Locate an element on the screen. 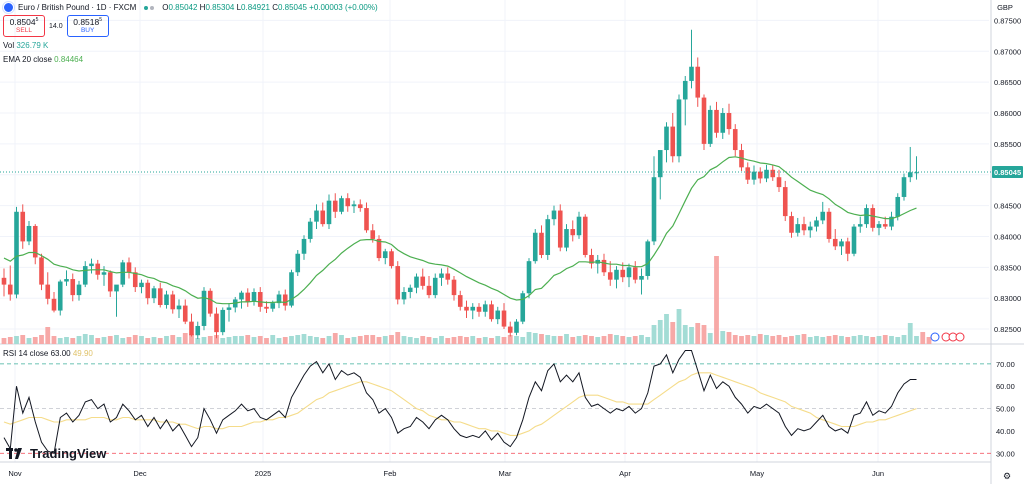 The width and height of the screenshot is (1024, 484). price-tick-label: 0.82500 is located at coordinates (1007, 329).